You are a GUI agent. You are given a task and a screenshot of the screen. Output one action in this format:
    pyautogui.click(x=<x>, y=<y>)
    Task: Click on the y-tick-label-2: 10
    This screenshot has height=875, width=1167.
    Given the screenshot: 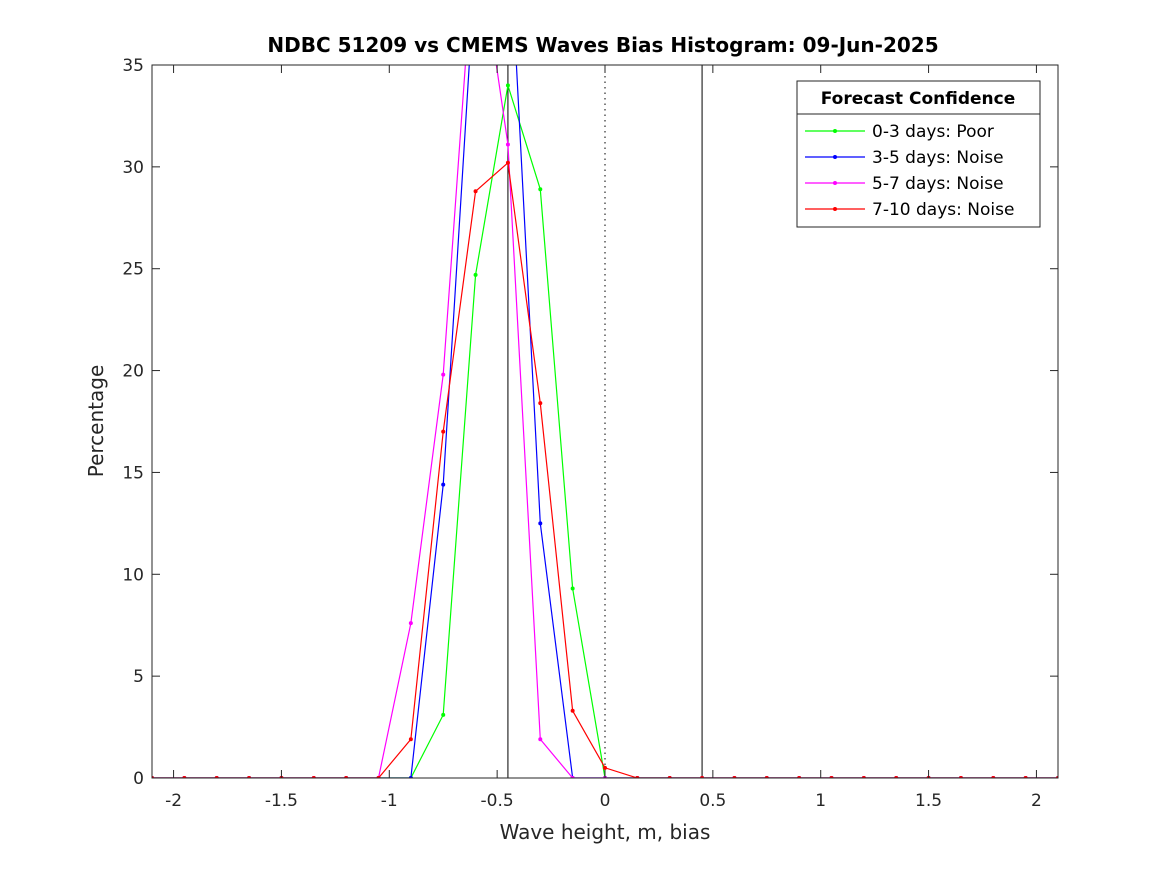 What is the action you would take?
    pyautogui.click(x=133, y=575)
    